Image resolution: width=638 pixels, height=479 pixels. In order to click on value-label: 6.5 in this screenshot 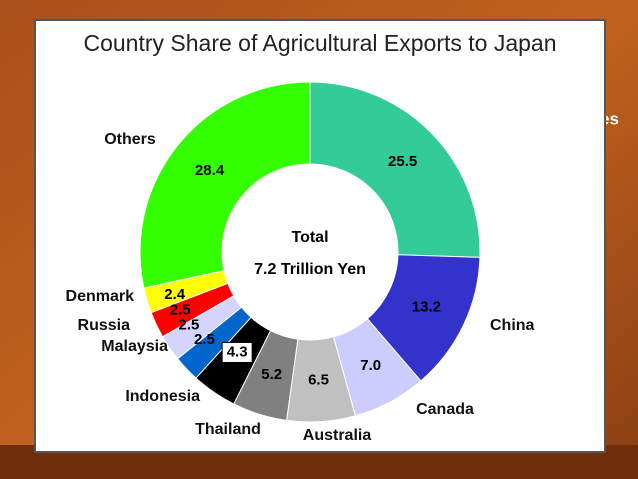, I will do `click(318, 380)`.